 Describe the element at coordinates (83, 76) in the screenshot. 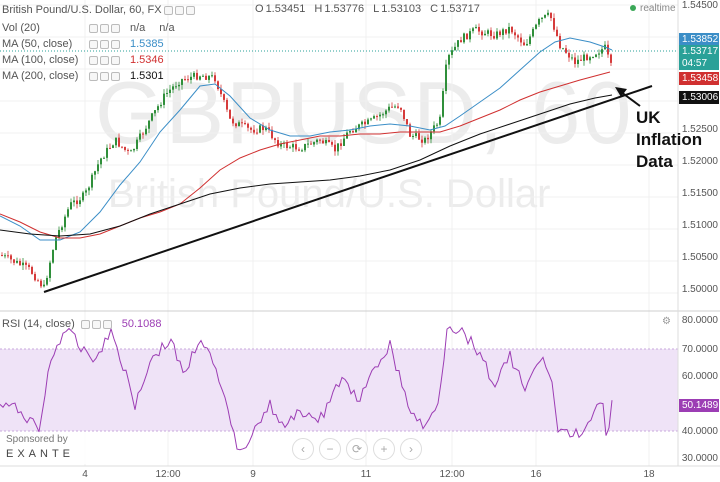

I see `indicator-ma200: MA (200, close) 1.5301` at that location.